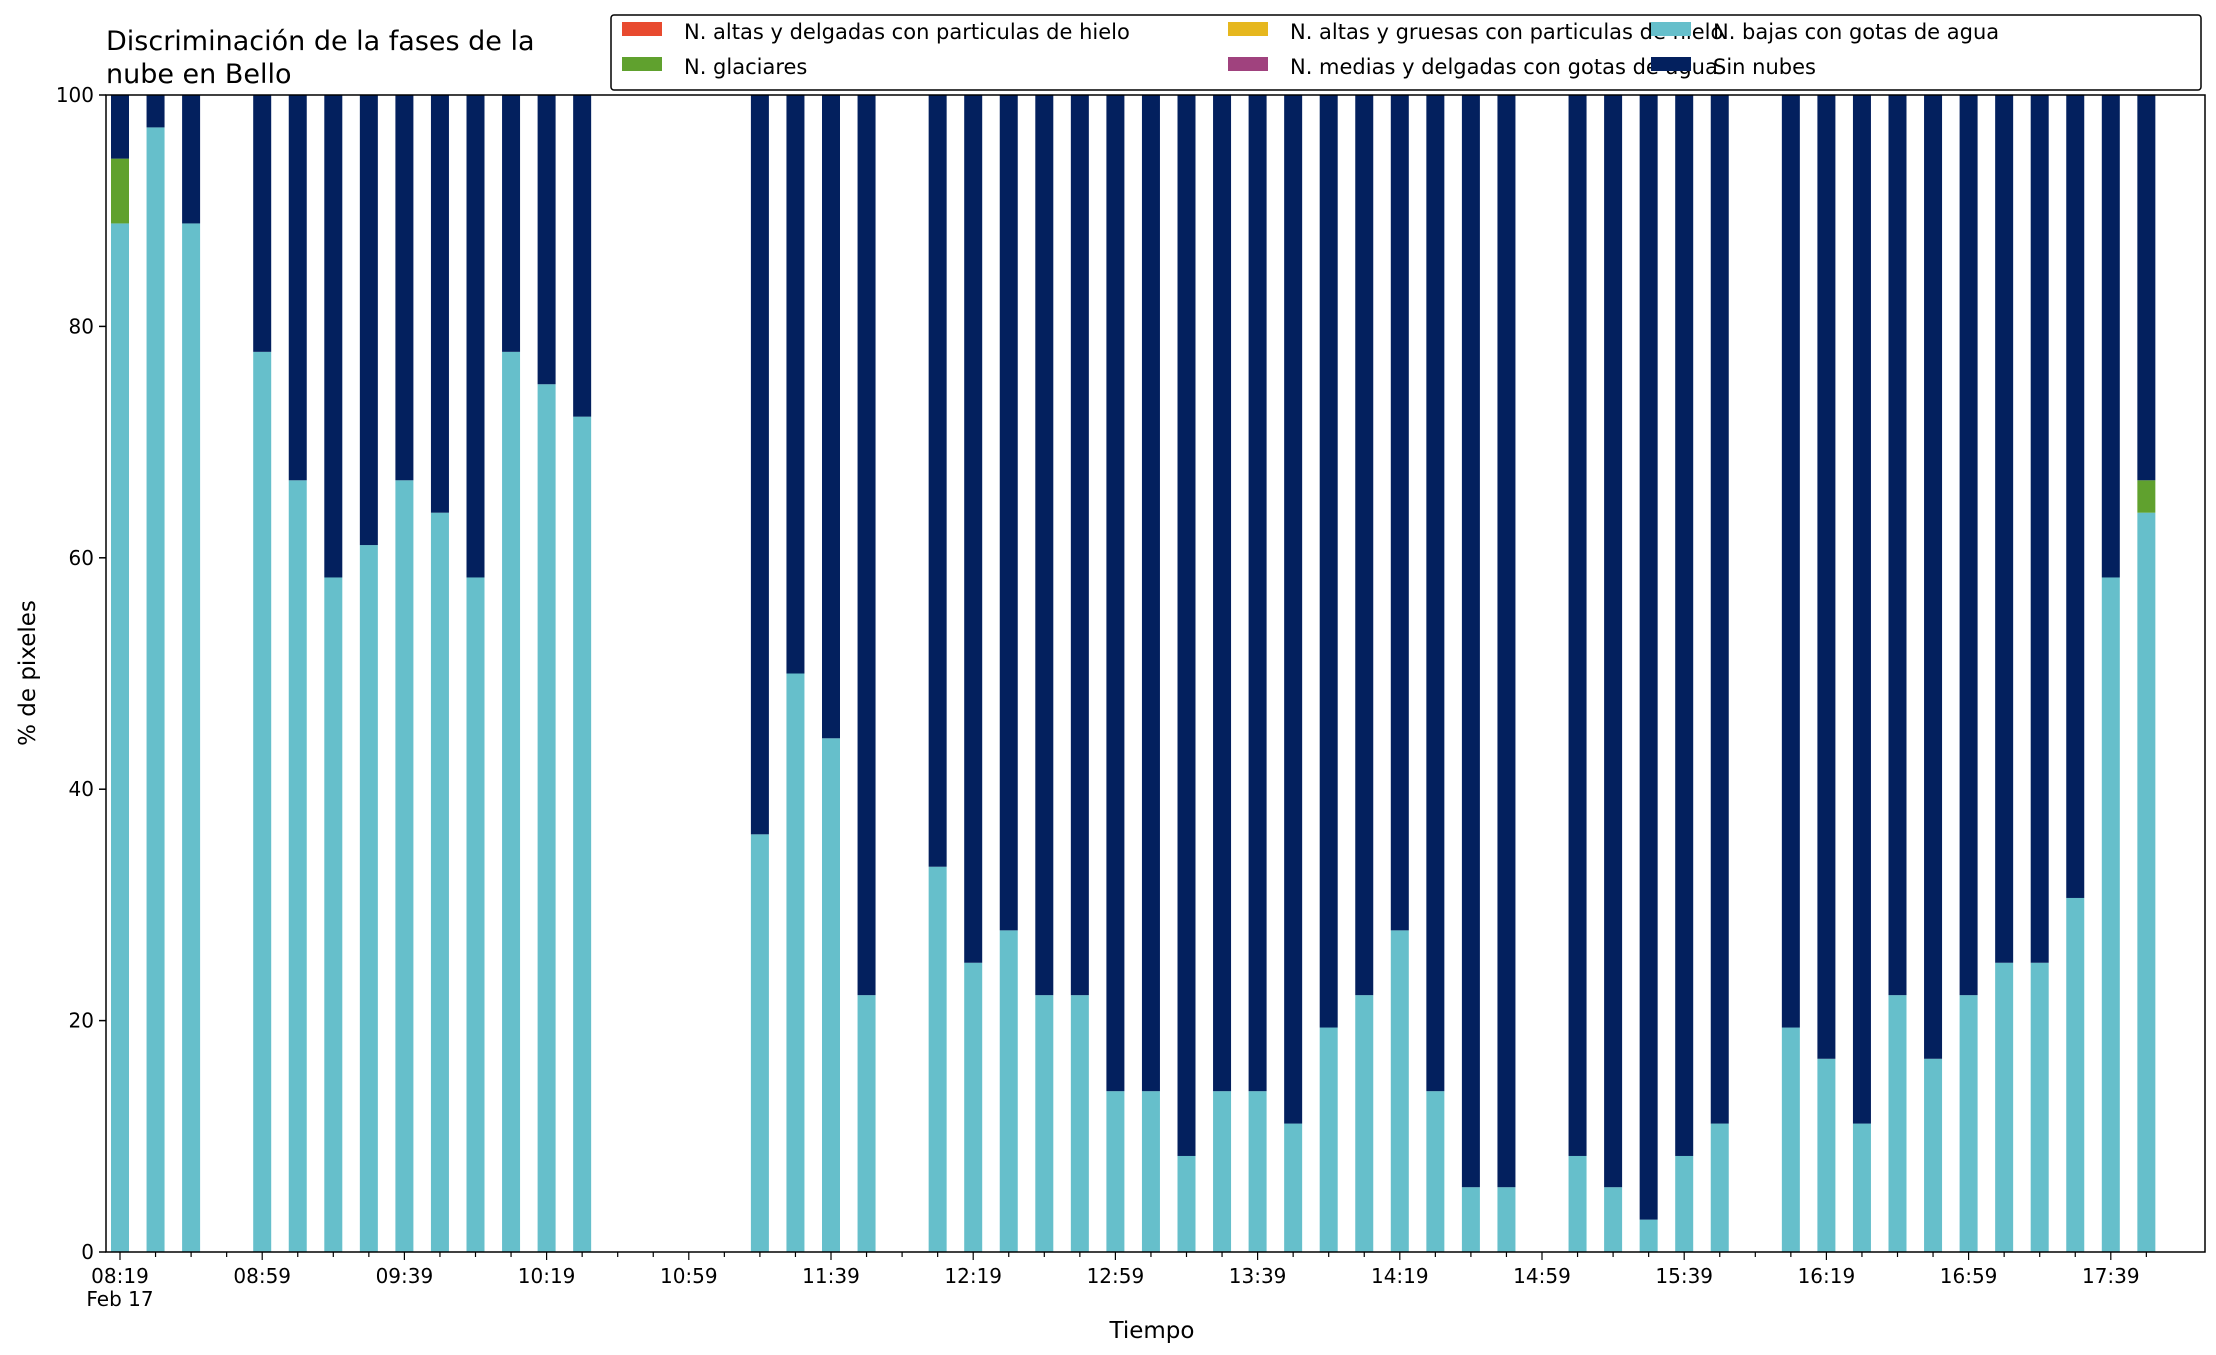  Describe the element at coordinates (1504, 67) in the screenshot. I see `legend-label: N. medias y delgadas con gotas de agua` at that location.